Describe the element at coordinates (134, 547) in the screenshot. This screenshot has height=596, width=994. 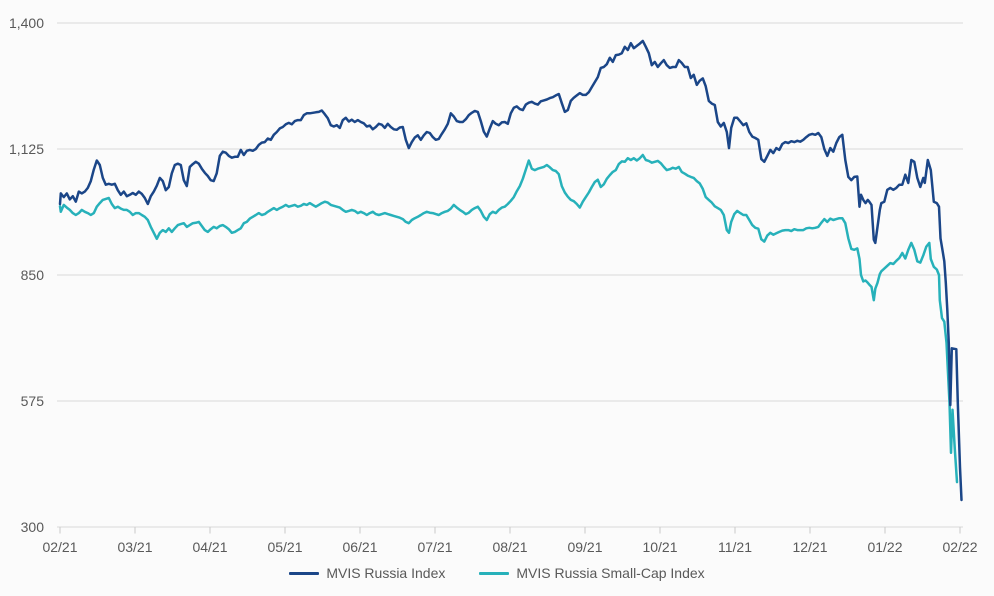
I see `x-axis-label: 03/21` at that location.